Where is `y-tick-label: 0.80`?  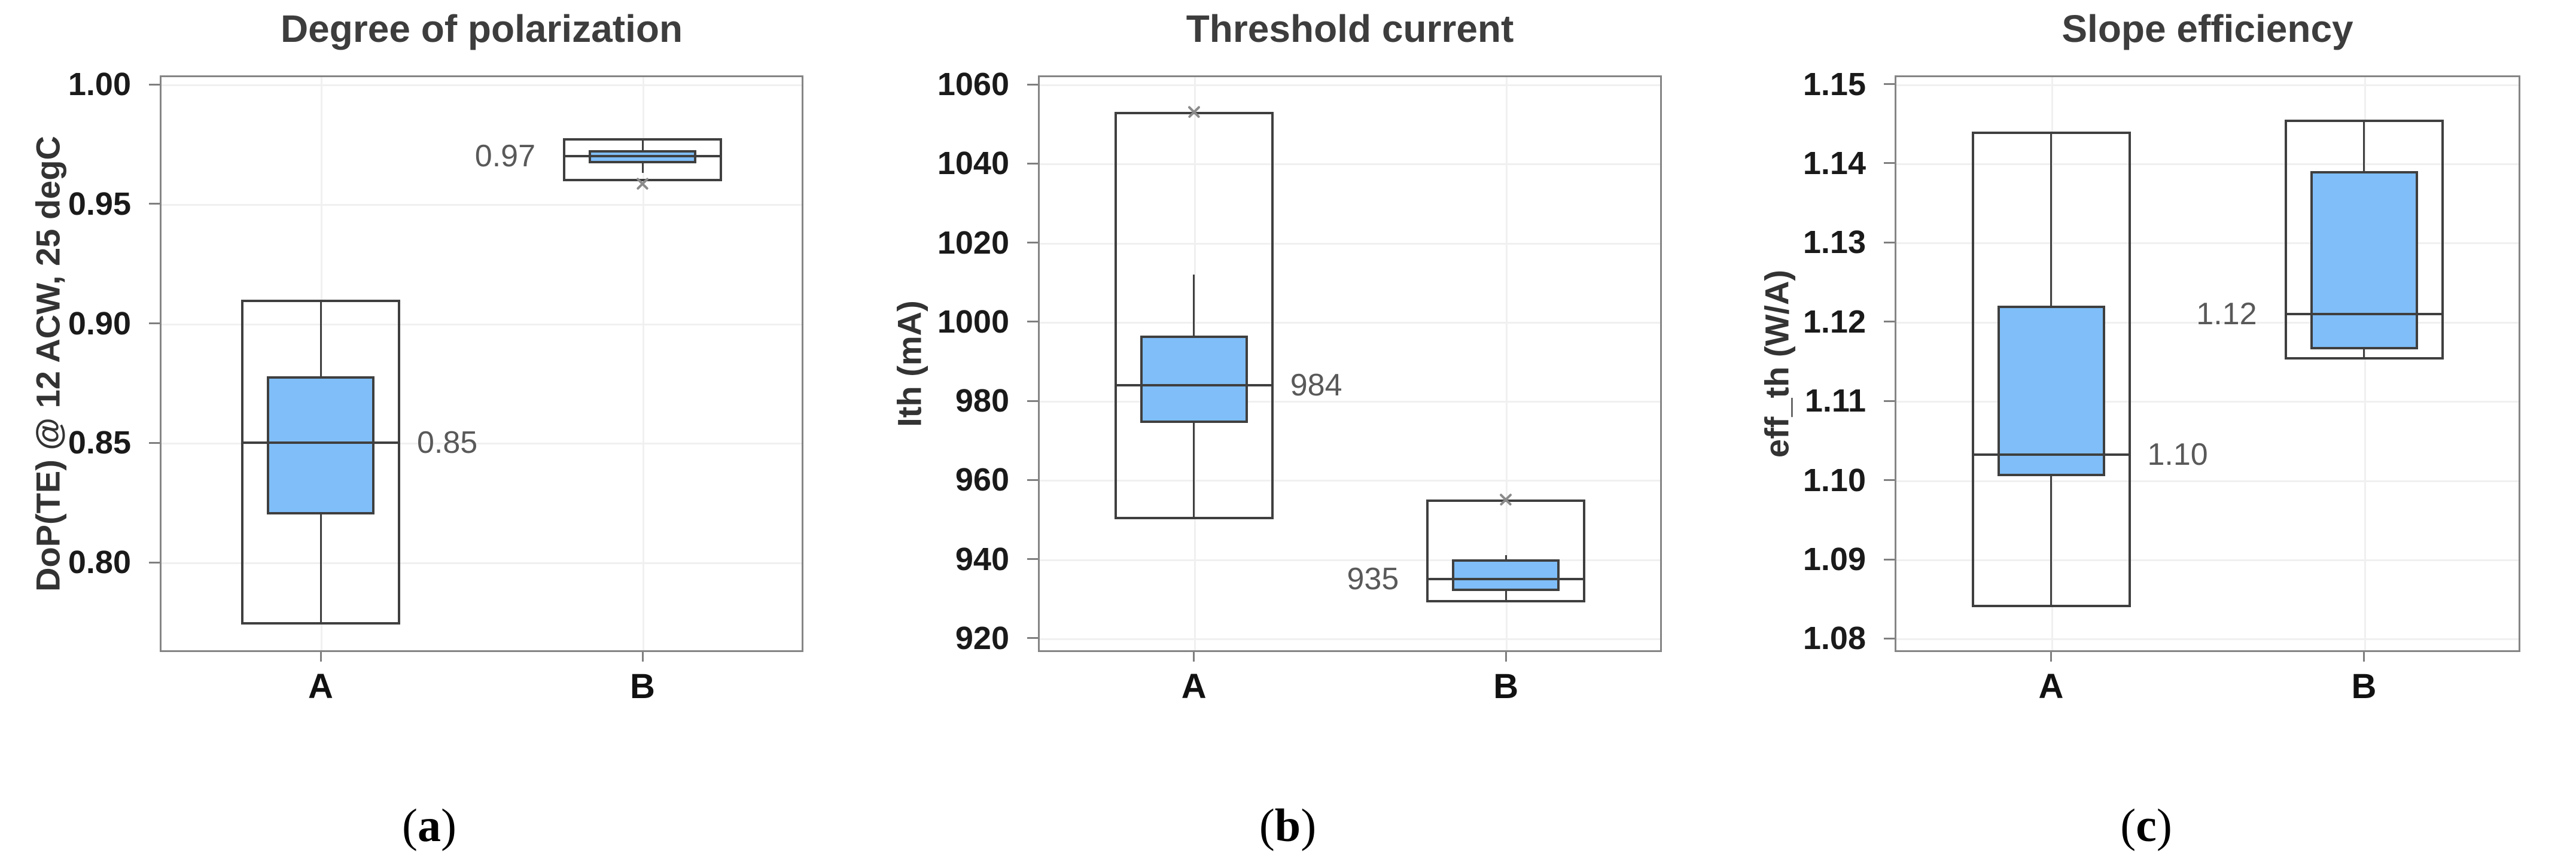
y-tick-label: 0.80 is located at coordinates (99, 562).